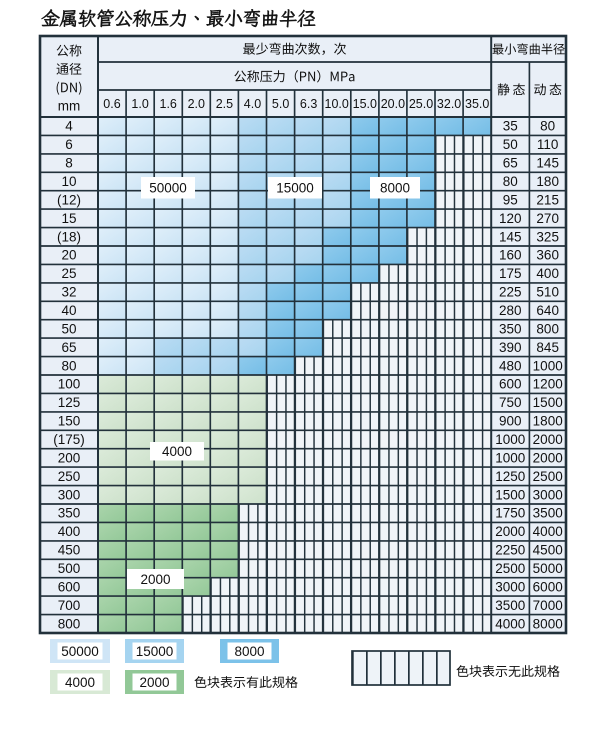 The image size is (600, 743). What do you see at coordinates (69, 402) in the screenshot?
I see `svg-text: 125` at bounding box center [69, 402].